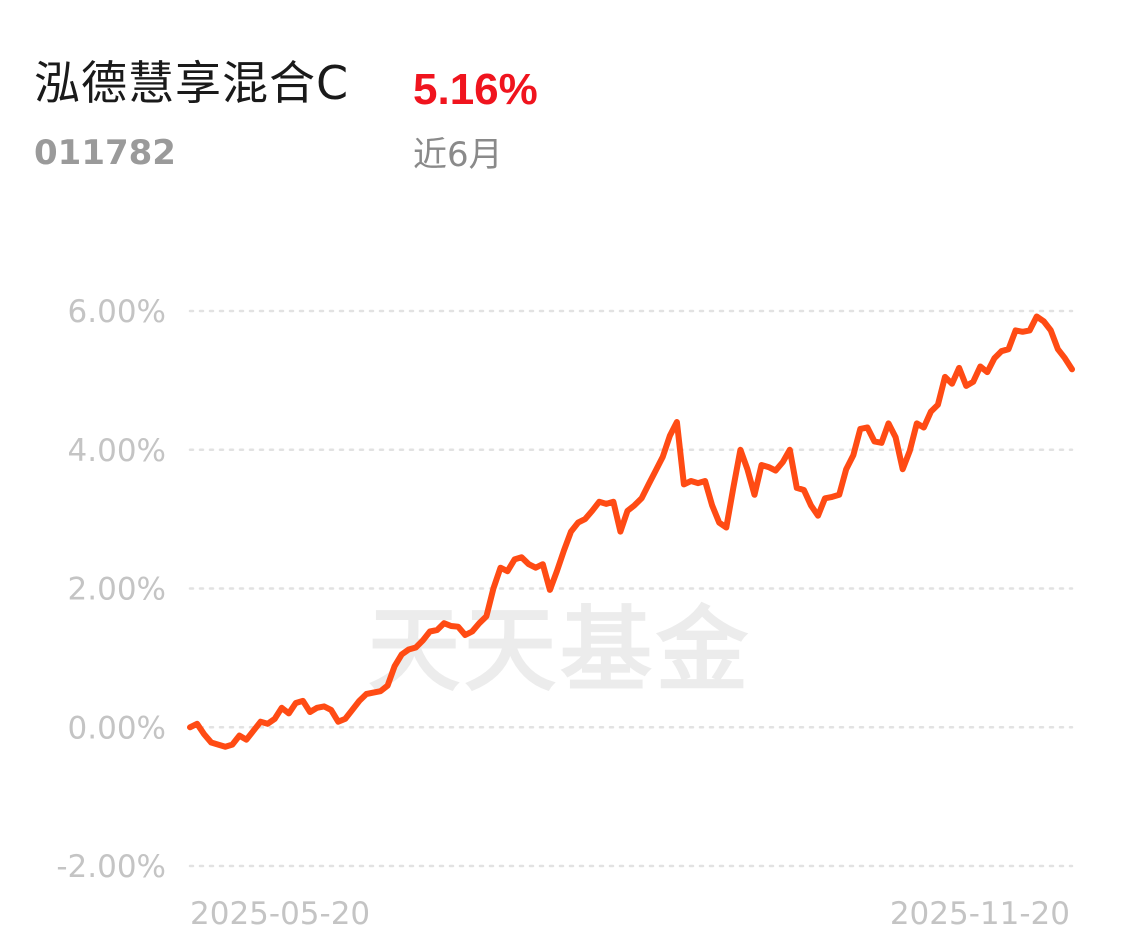 The image size is (1122, 950). What do you see at coordinates (192, 83) in the screenshot?
I see `fund-name: 泓德慧享混合C` at bounding box center [192, 83].